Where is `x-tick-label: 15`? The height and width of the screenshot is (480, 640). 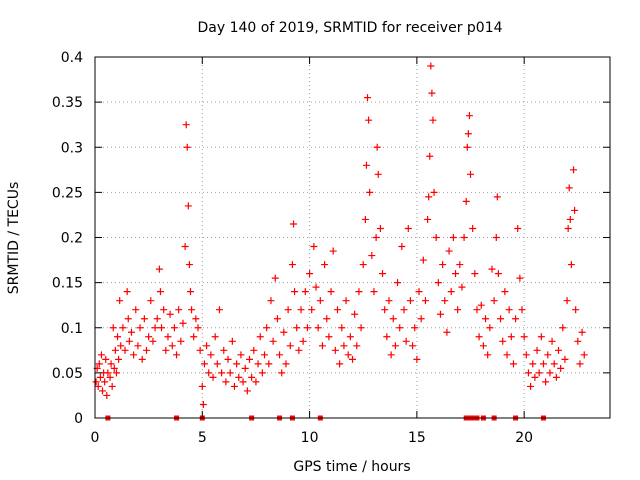
x-tick-label: 15 is located at coordinates (417, 438).